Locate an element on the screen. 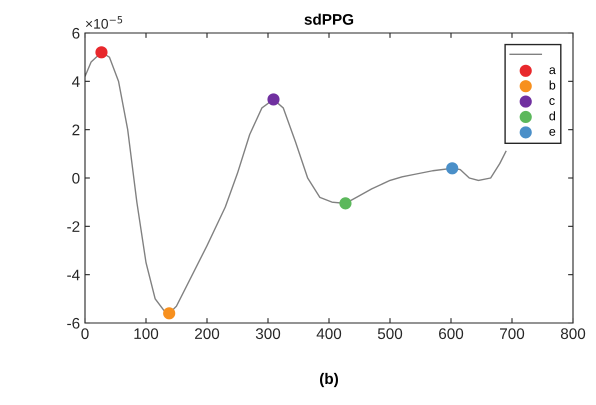 Image resolution: width=596 pixels, height=405 pixels. y-tick-label: 2 is located at coordinates (76, 130).